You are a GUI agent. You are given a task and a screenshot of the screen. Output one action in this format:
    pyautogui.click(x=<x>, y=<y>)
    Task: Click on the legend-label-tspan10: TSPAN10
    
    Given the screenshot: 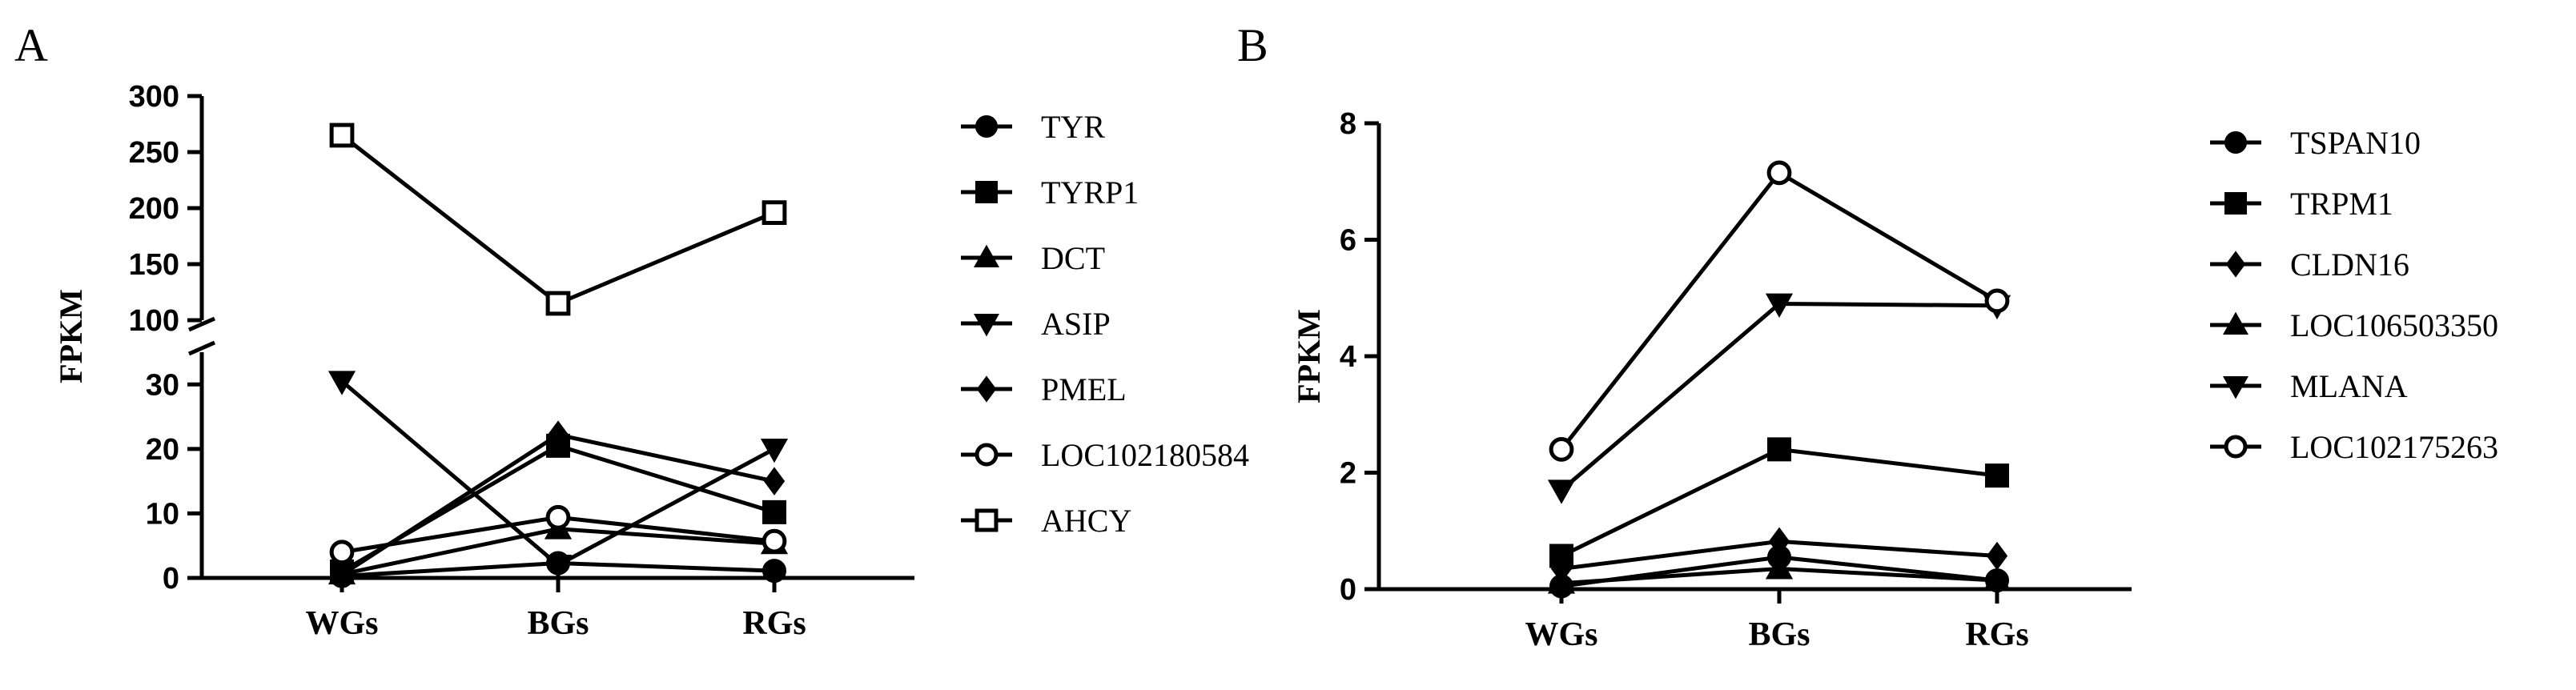 What is the action you would take?
    pyautogui.click(x=2355, y=143)
    